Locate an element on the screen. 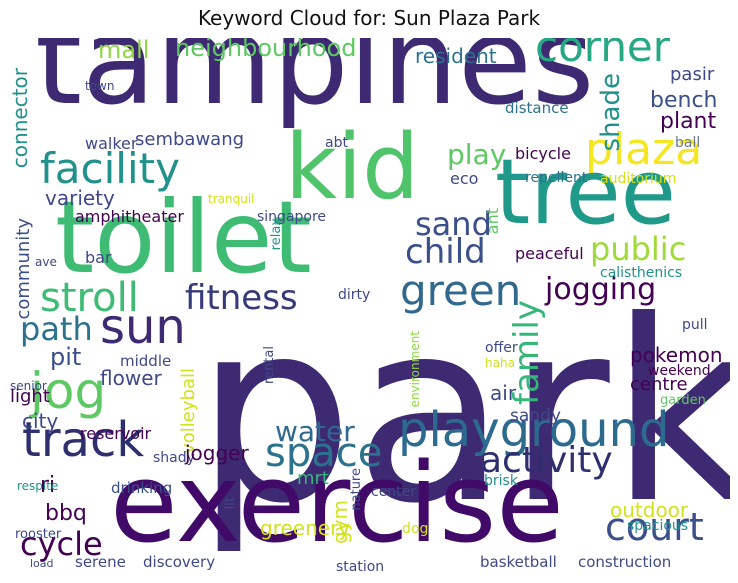 This screenshot has width=738, height=583. word-cloud-keyword: calisthenics is located at coordinates (641, 273).